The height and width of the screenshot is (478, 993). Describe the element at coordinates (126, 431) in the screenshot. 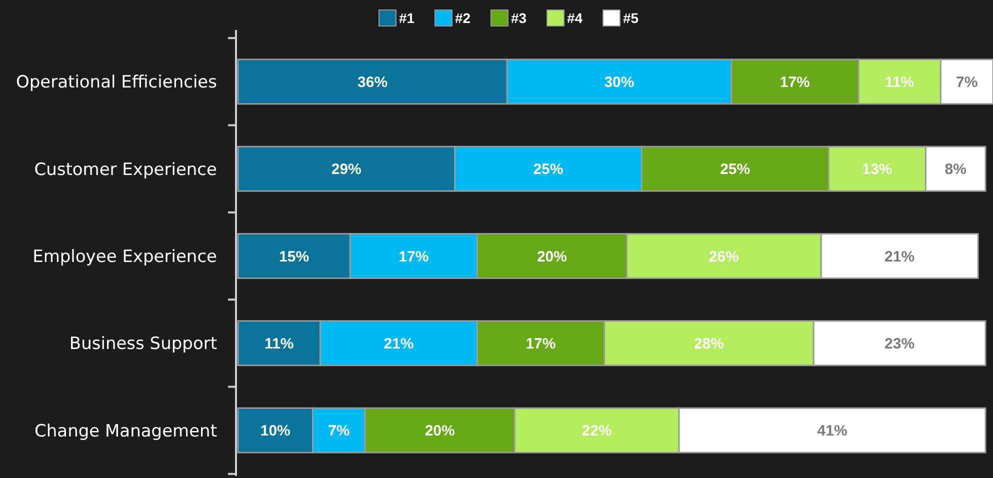

I see `y-tick-label: Change Management` at that location.